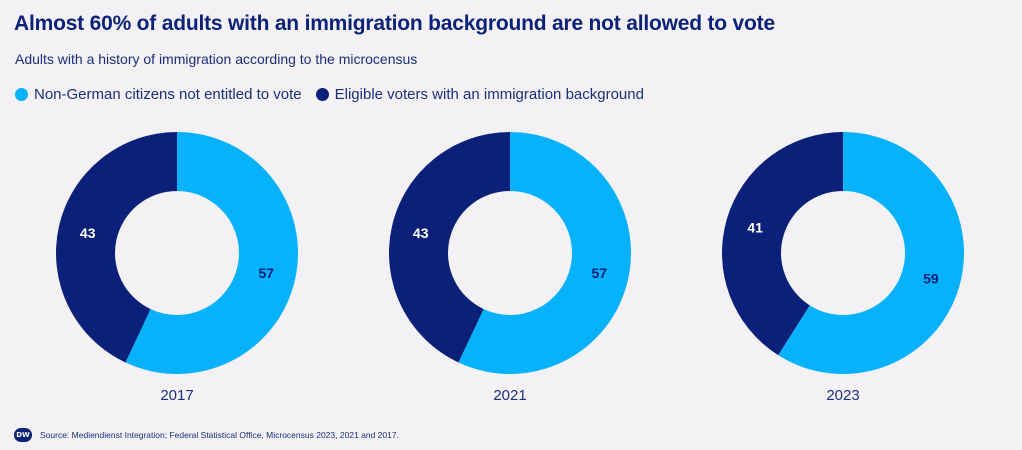 The height and width of the screenshot is (450, 1022). Describe the element at coordinates (267, 273) in the screenshot. I see `donut-2017-value-label-non-german: 57` at that location.